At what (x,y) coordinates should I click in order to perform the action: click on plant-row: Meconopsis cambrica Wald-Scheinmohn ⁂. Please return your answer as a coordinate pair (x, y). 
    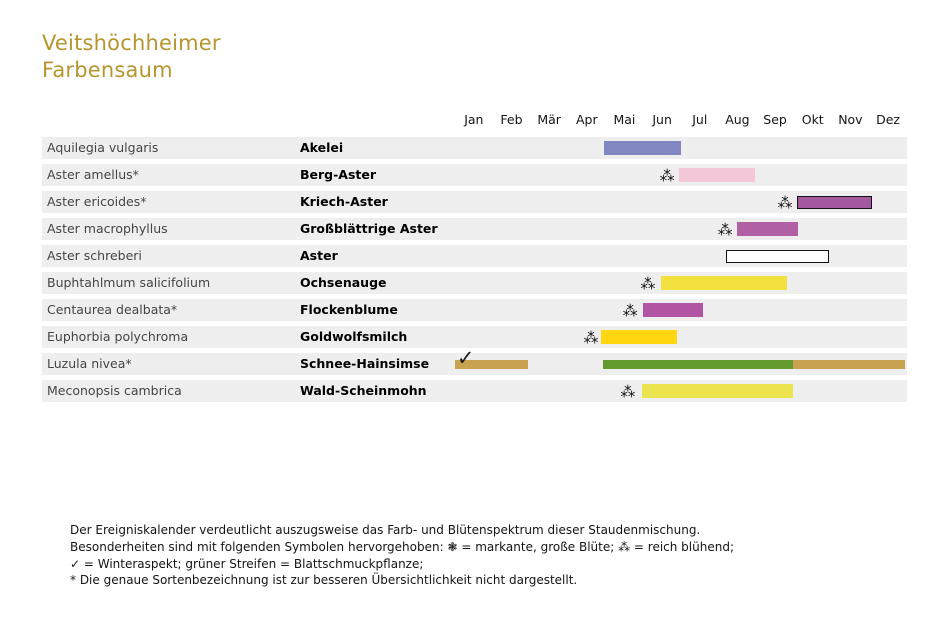
    Looking at the image, I should click on (474, 391).